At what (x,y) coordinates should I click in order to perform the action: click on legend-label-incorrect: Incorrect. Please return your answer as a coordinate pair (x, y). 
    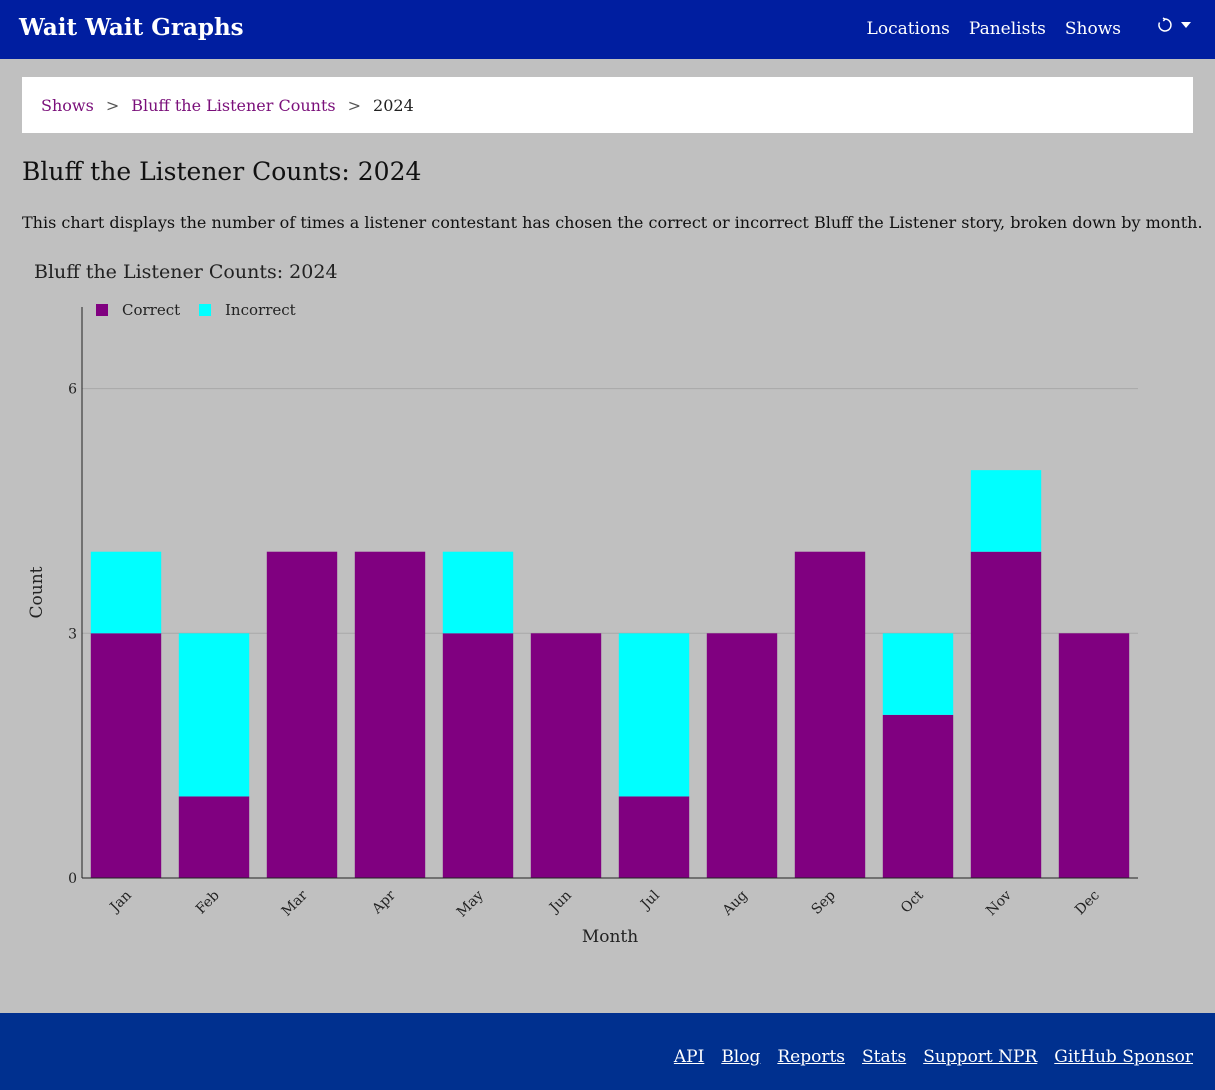
    Looking at the image, I should click on (260, 310).